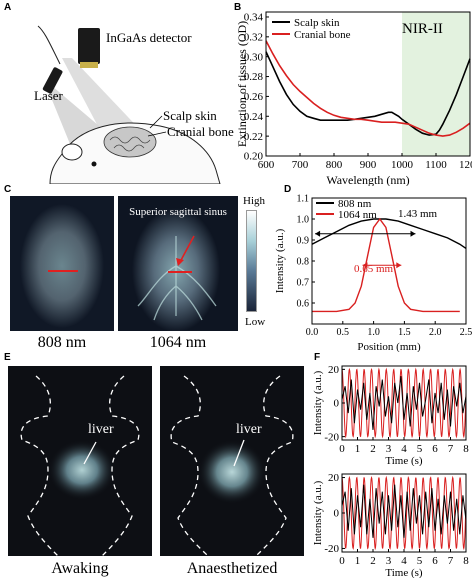  I want to click on liver-label-awaking: liver, so click(101, 429).